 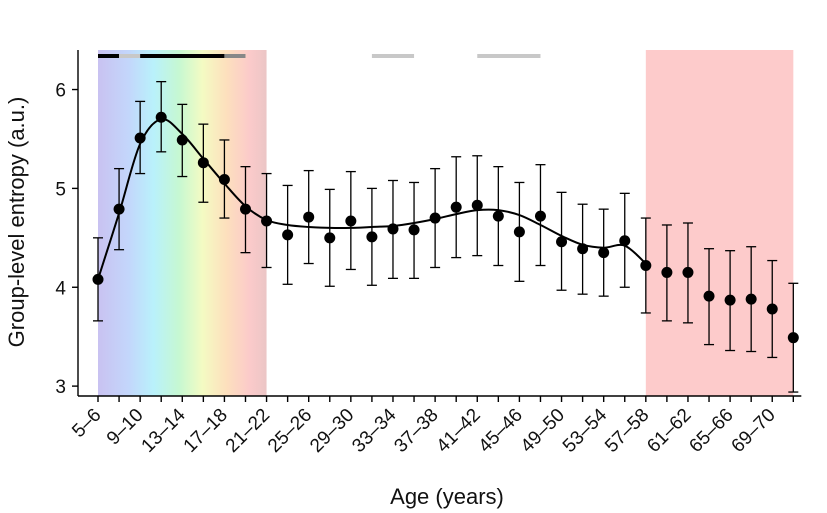 What do you see at coordinates (501, 431) in the screenshot?
I see `x-tick-label: 45–46` at bounding box center [501, 431].